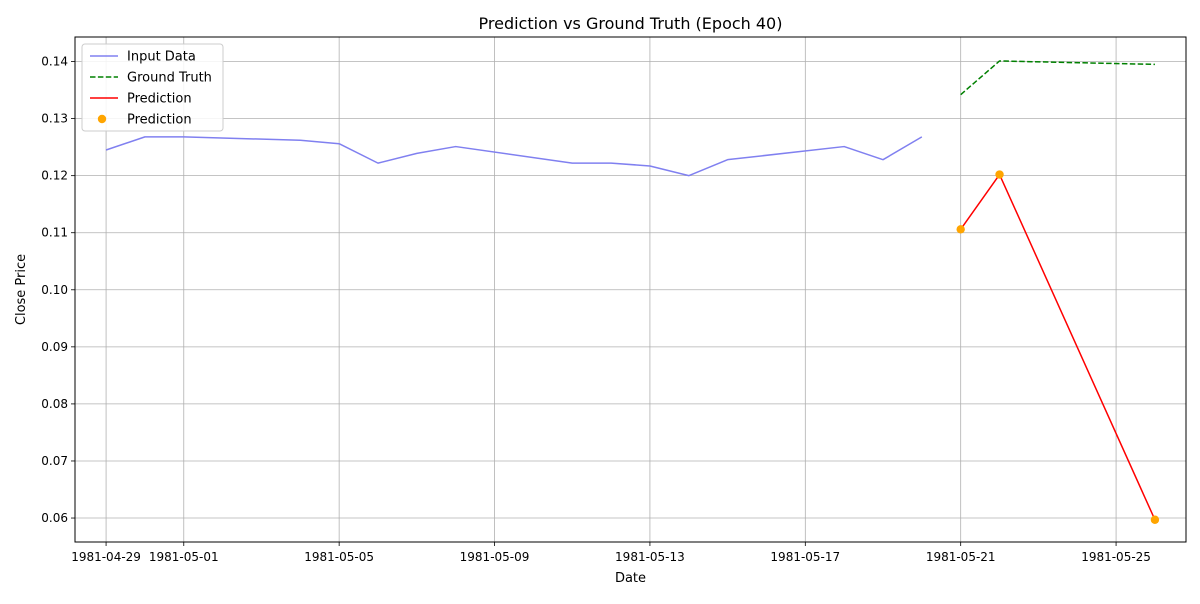 The height and width of the screenshot is (604, 1200). Describe the element at coordinates (495, 557) in the screenshot. I see `x-tick-label: 1981-05-09` at that location.